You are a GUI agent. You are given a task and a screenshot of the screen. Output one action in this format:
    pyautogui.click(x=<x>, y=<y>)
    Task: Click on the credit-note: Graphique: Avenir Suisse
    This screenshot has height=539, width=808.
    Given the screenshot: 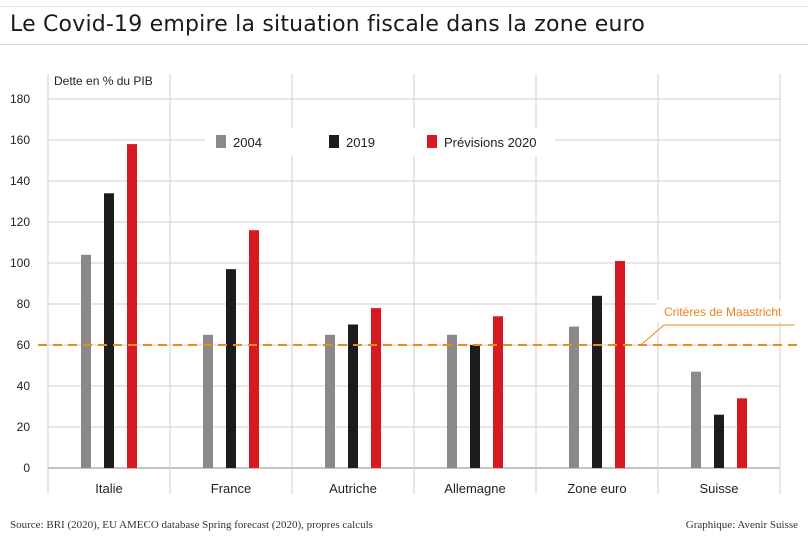 What is the action you would take?
    pyautogui.click(x=741, y=525)
    